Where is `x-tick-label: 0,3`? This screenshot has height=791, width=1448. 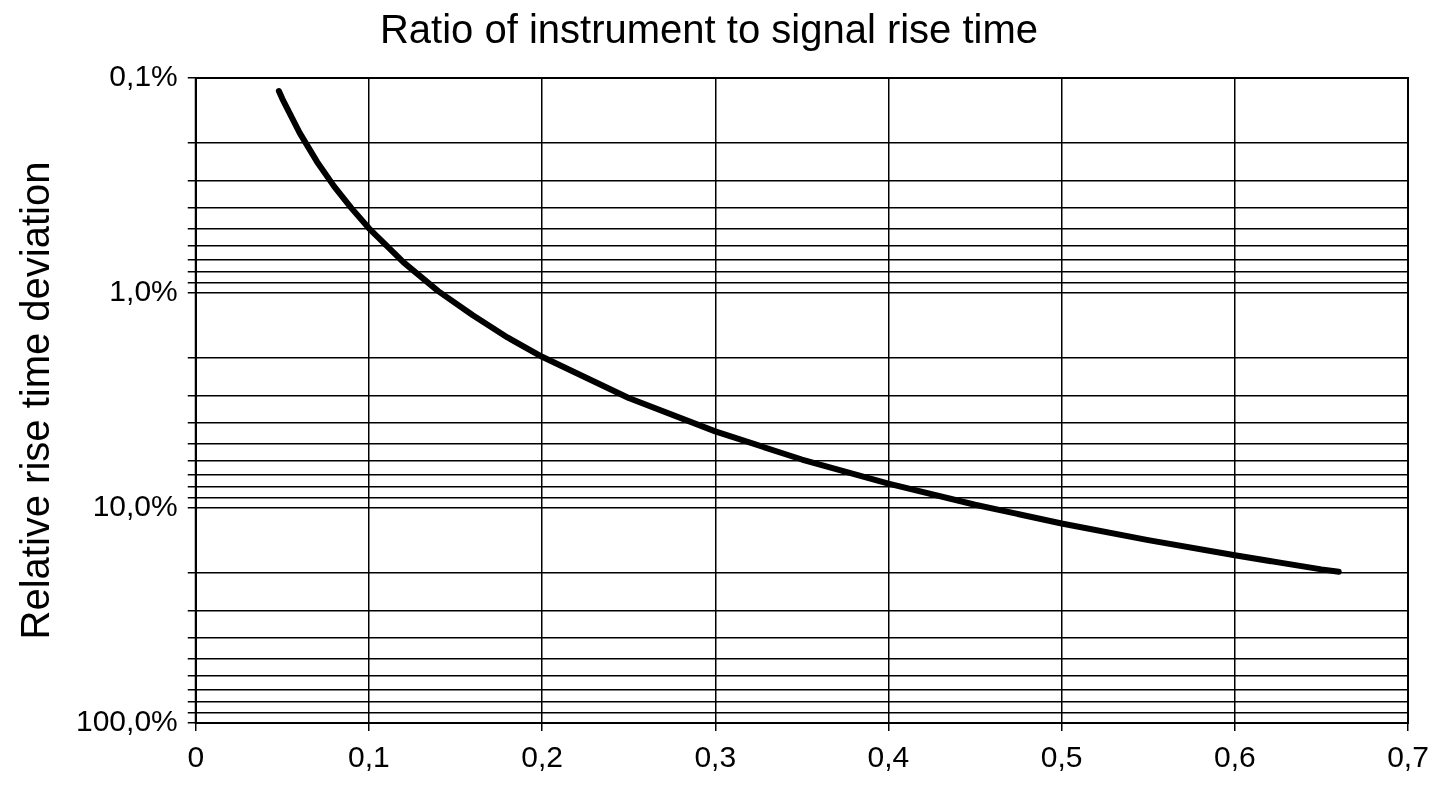
x-tick-label: 0,3 is located at coordinates (715, 757).